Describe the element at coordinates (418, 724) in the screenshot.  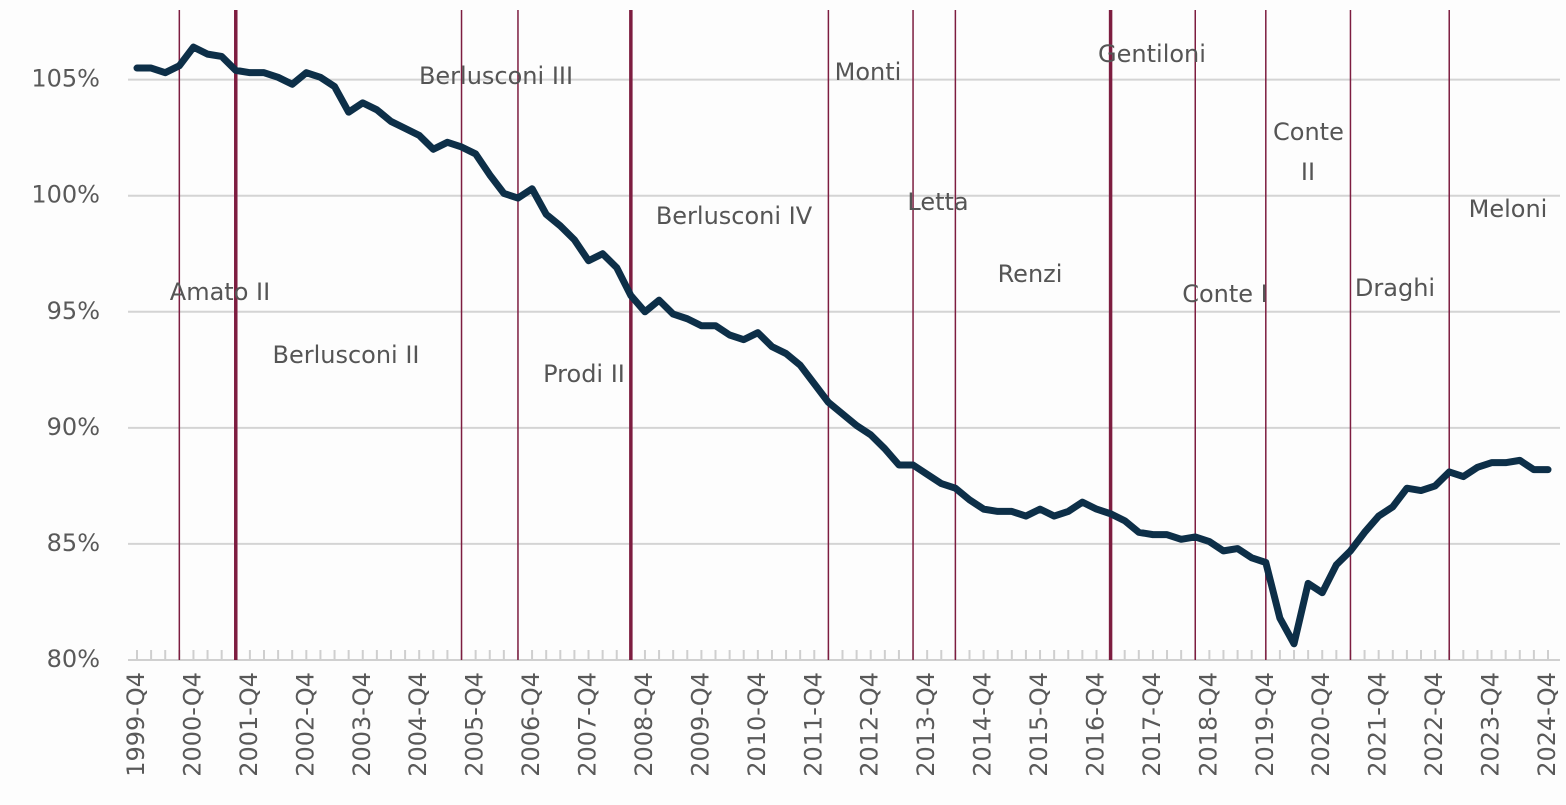
I see `x-tick-label: 2004-Q4` at that location.